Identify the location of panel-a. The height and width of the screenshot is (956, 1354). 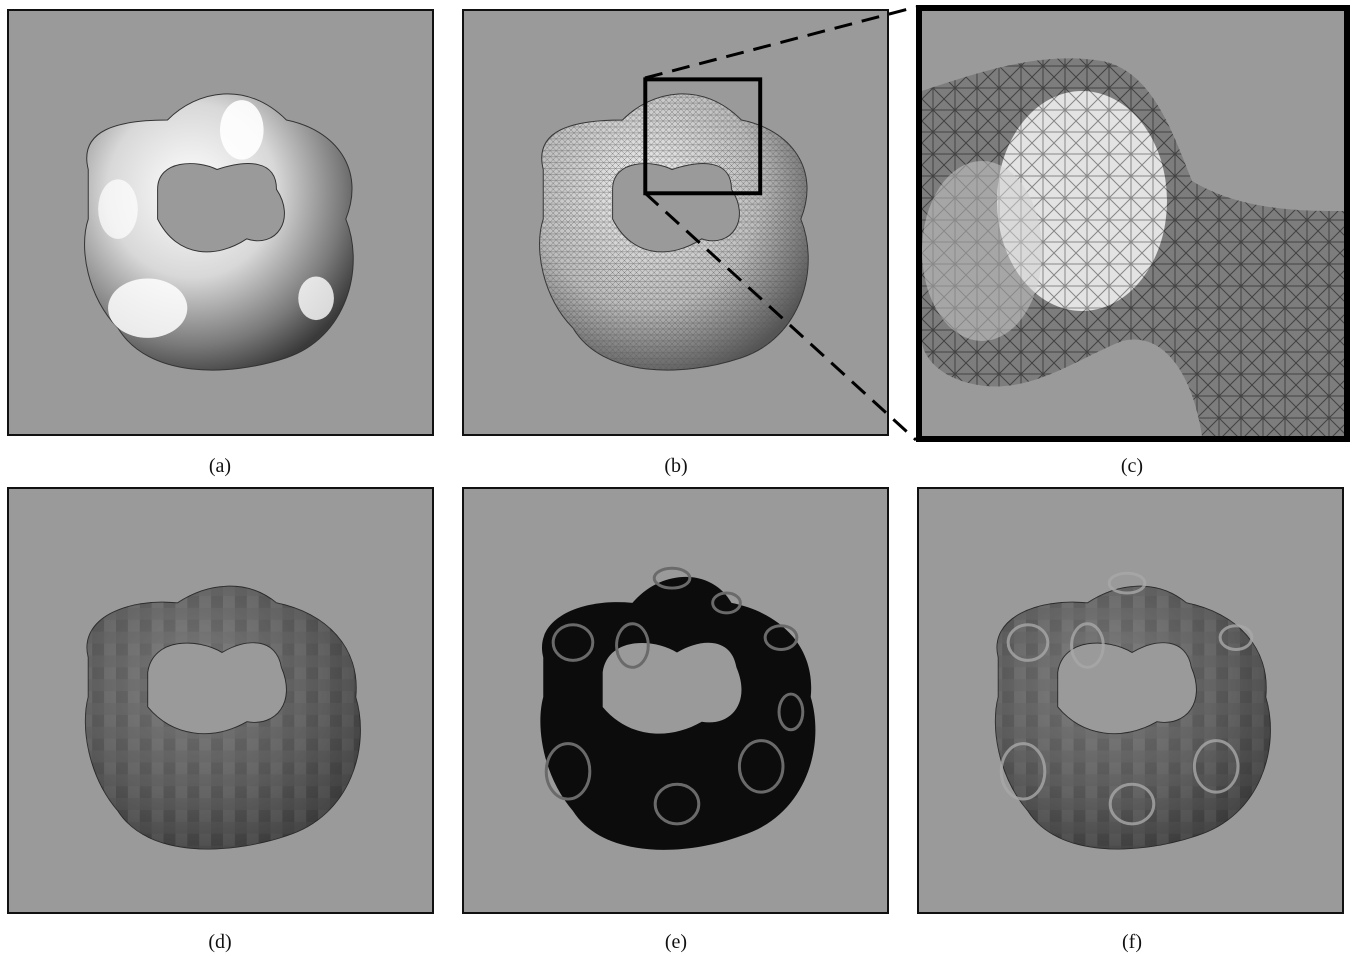
(220, 222).